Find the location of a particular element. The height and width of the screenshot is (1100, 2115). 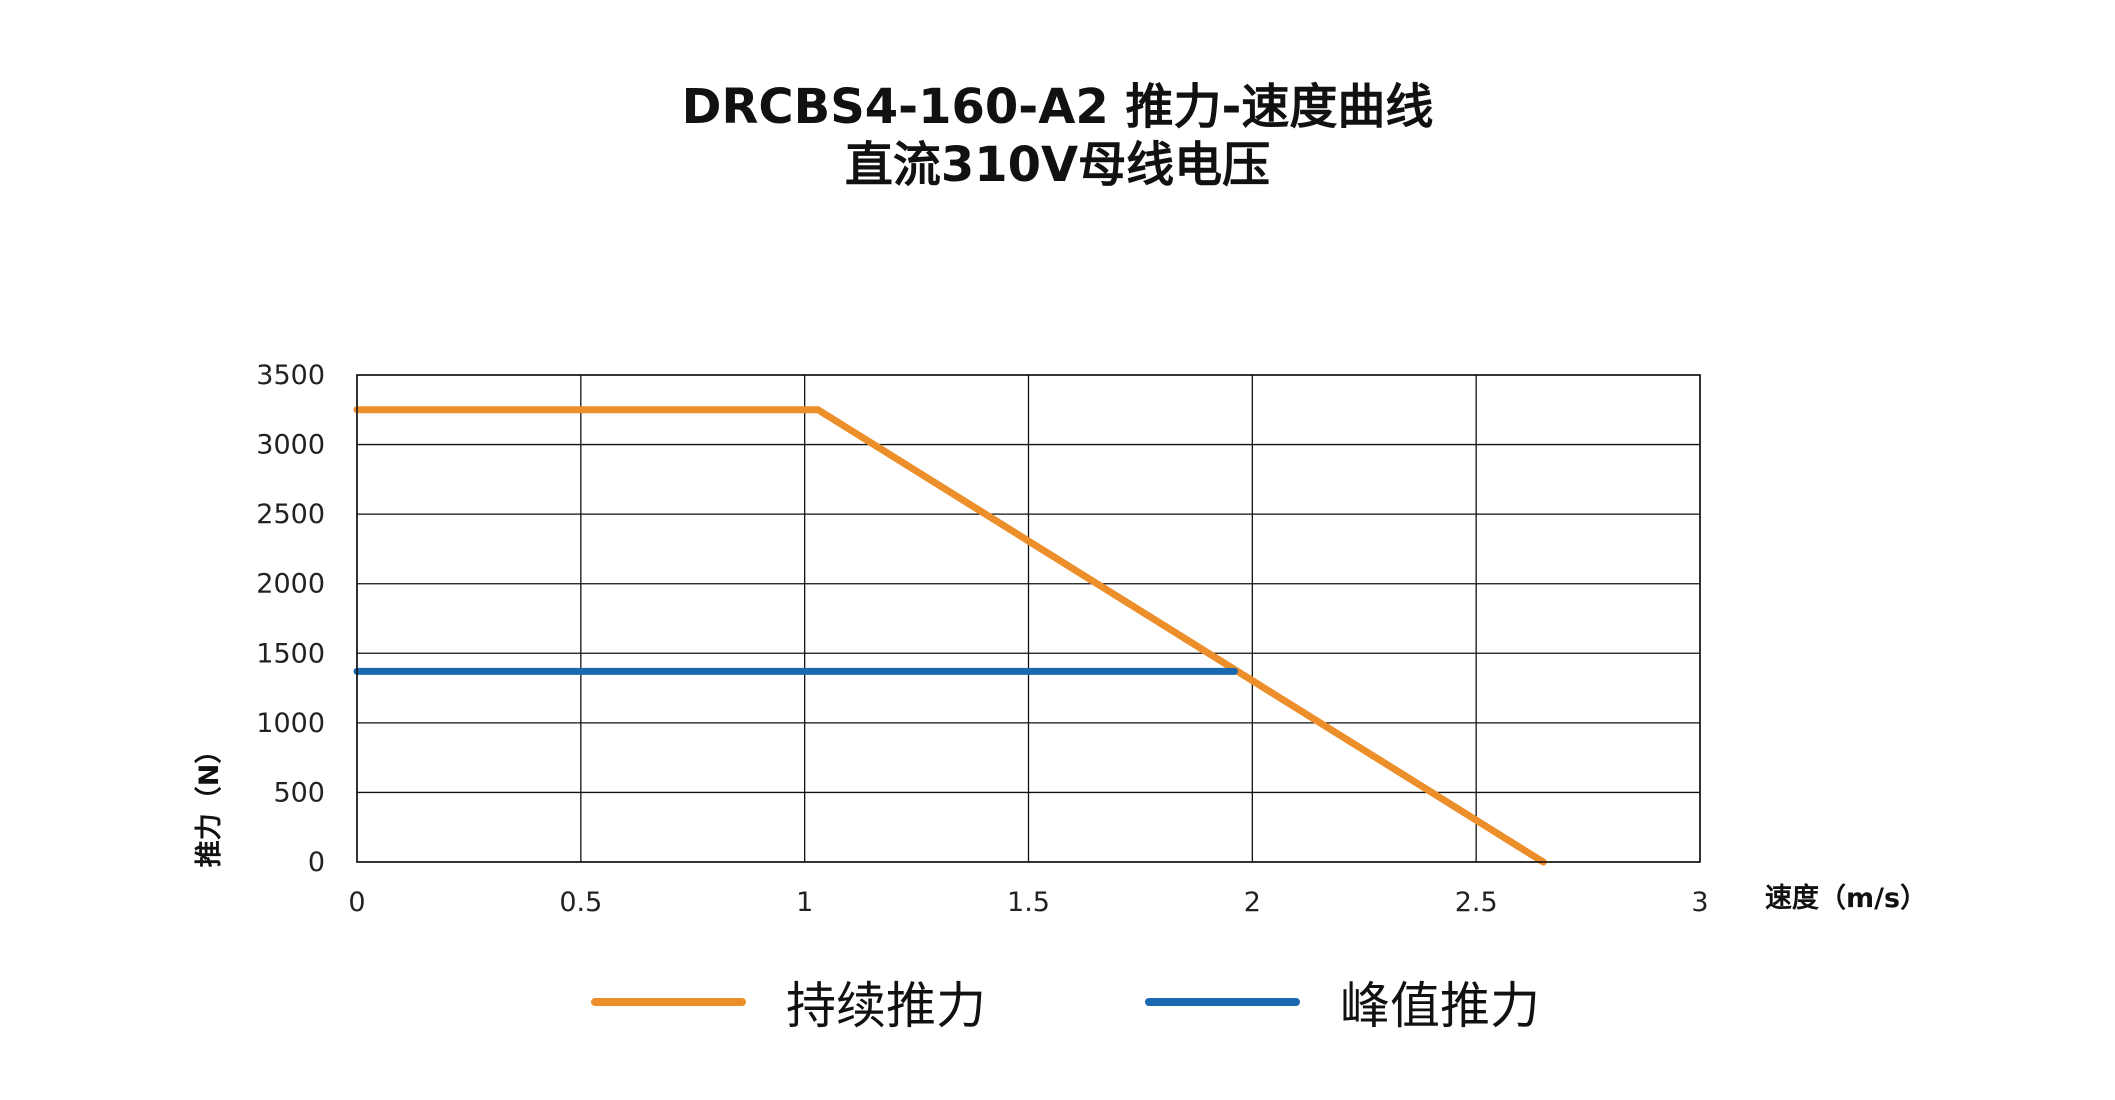

legend-label-continuous: 持续推力 is located at coordinates (886, 1006).